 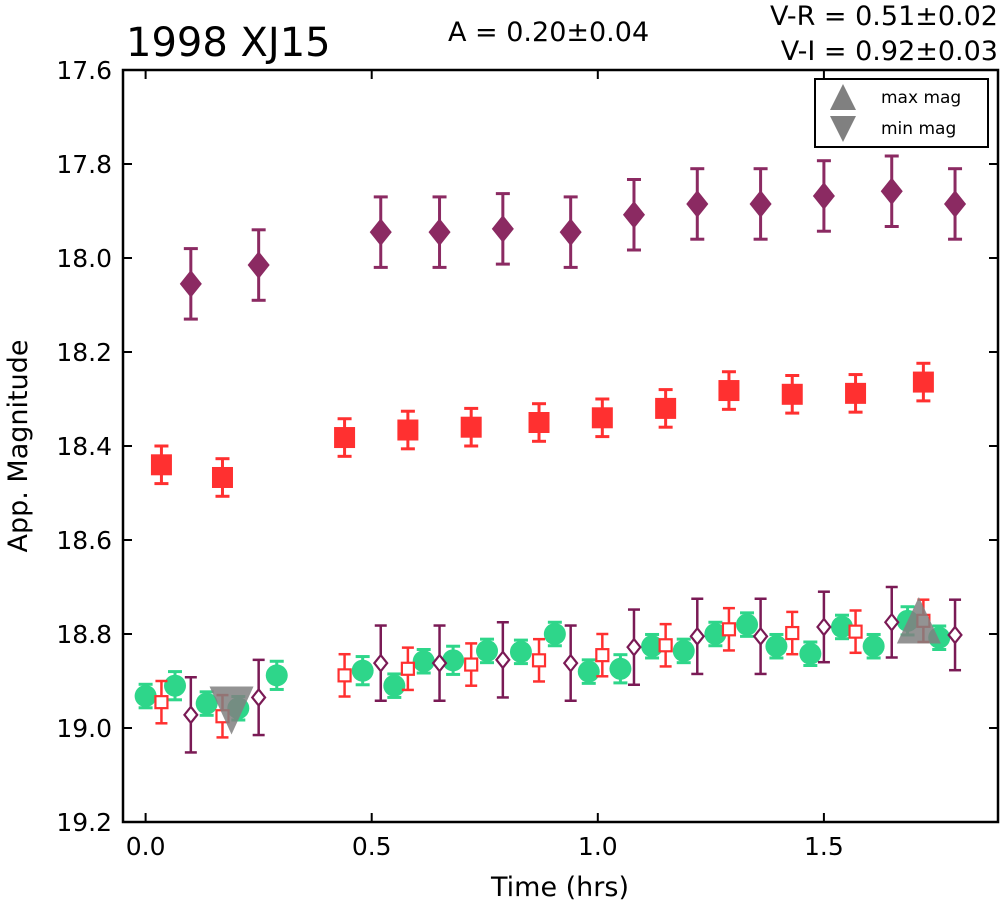 I want to click on x-tick-label: 0.0, so click(x=146, y=846).